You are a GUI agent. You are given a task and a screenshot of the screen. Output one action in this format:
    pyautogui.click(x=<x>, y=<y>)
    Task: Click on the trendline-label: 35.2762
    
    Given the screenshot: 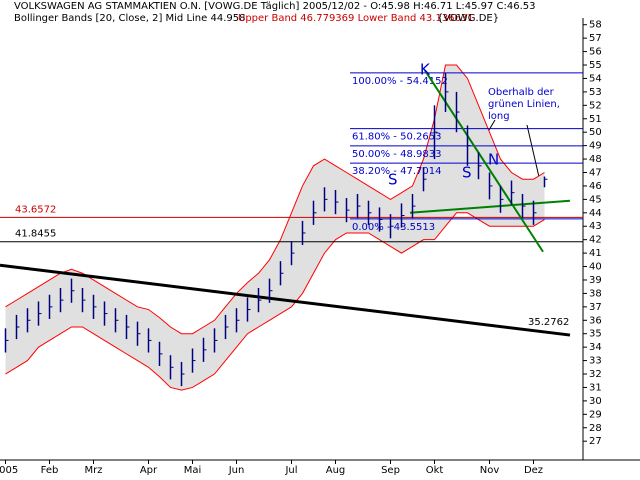 What is the action you would take?
    pyautogui.click(x=548, y=322)
    